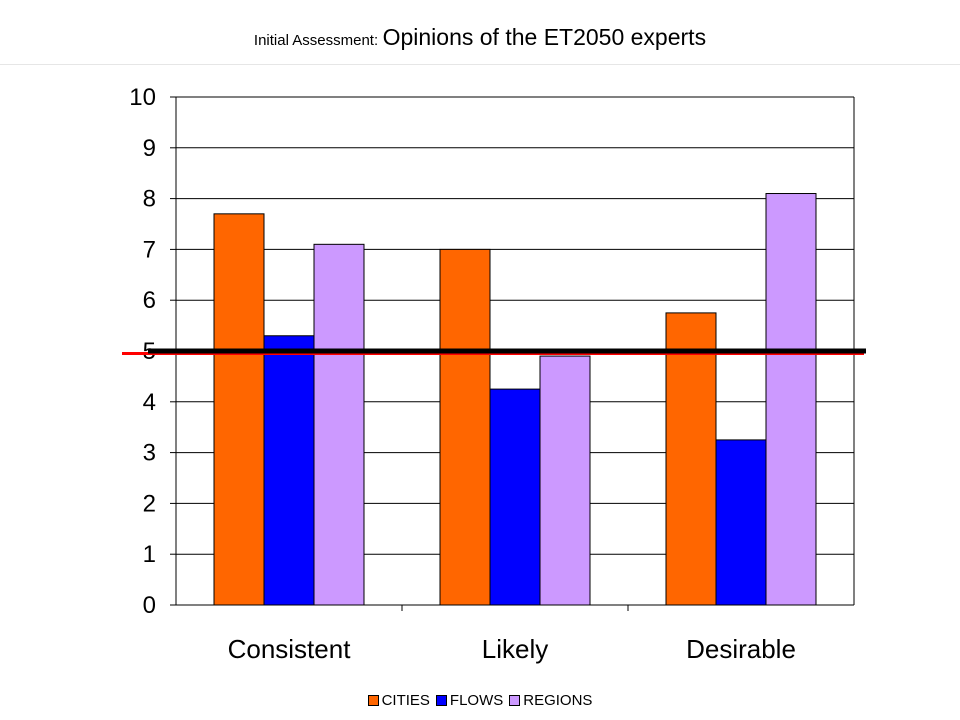  What do you see at coordinates (239, 409) in the screenshot?
I see `bar-cities-consistent` at bounding box center [239, 409].